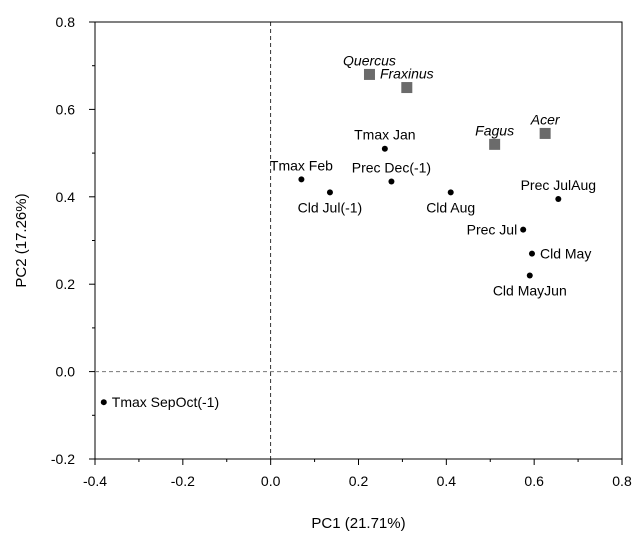 This screenshot has height=534, width=632. What do you see at coordinates (384, 135) in the screenshot?
I see `variable-label: Tmax Jan` at bounding box center [384, 135].